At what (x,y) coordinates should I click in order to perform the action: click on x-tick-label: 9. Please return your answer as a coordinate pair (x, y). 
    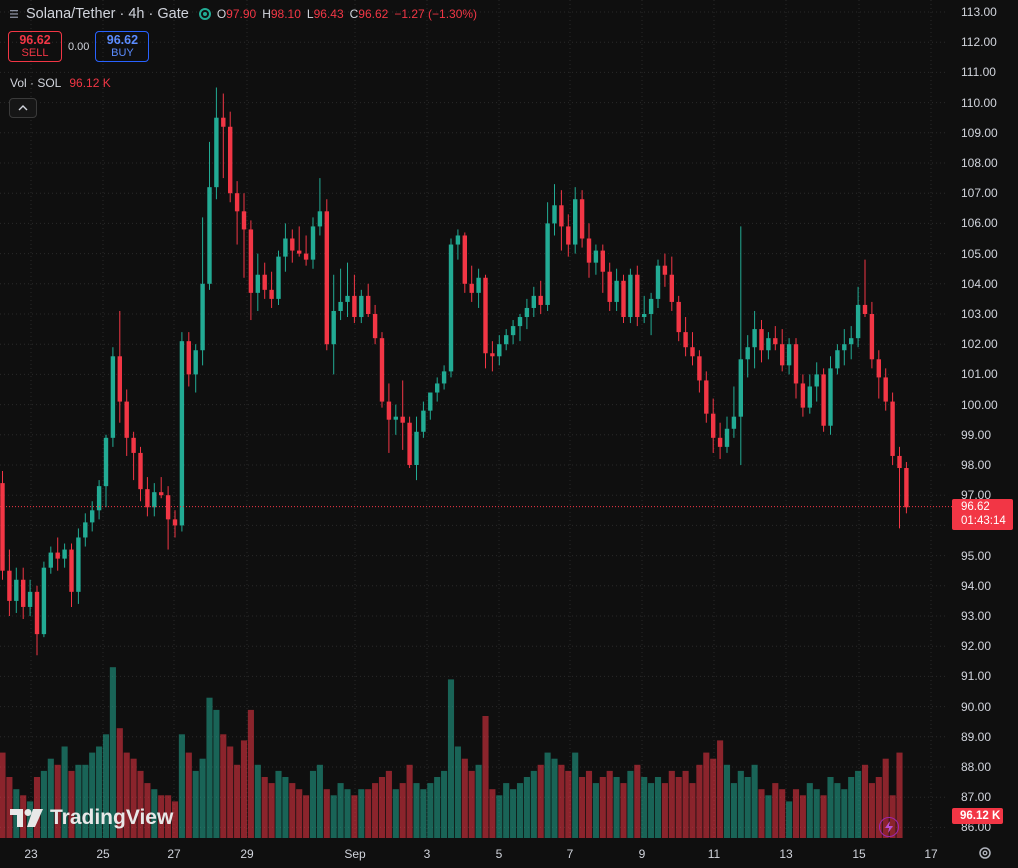
    Looking at the image, I should click on (642, 854).